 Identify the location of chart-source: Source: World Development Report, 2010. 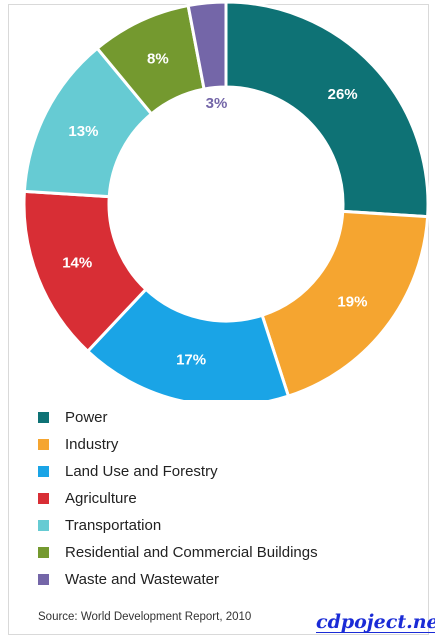
(145, 617).